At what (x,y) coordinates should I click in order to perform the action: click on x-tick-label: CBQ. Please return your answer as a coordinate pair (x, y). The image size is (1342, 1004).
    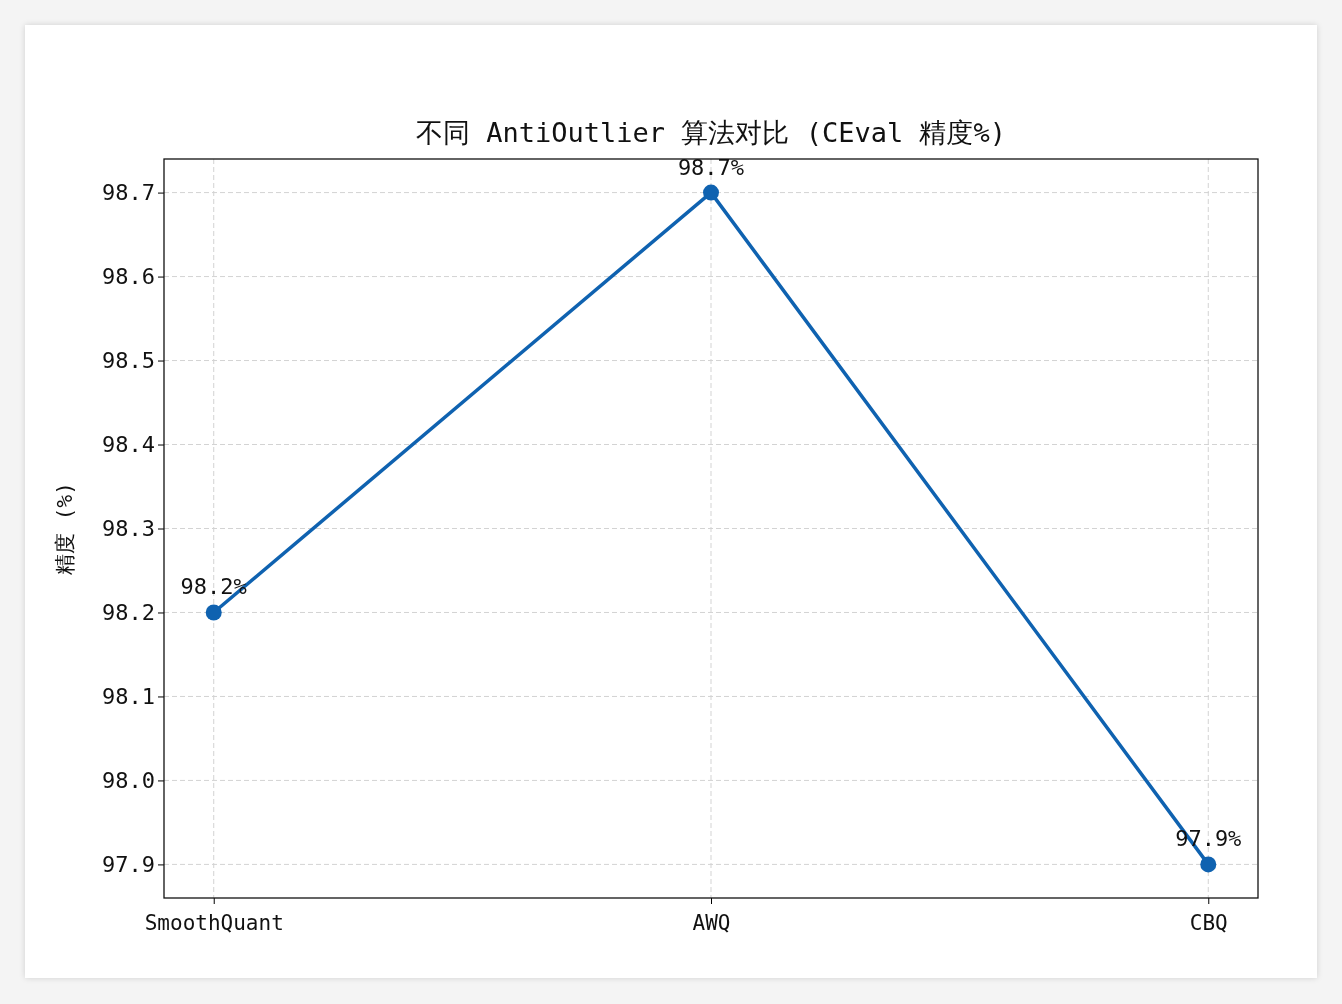
    Looking at the image, I should click on (1208, 923).